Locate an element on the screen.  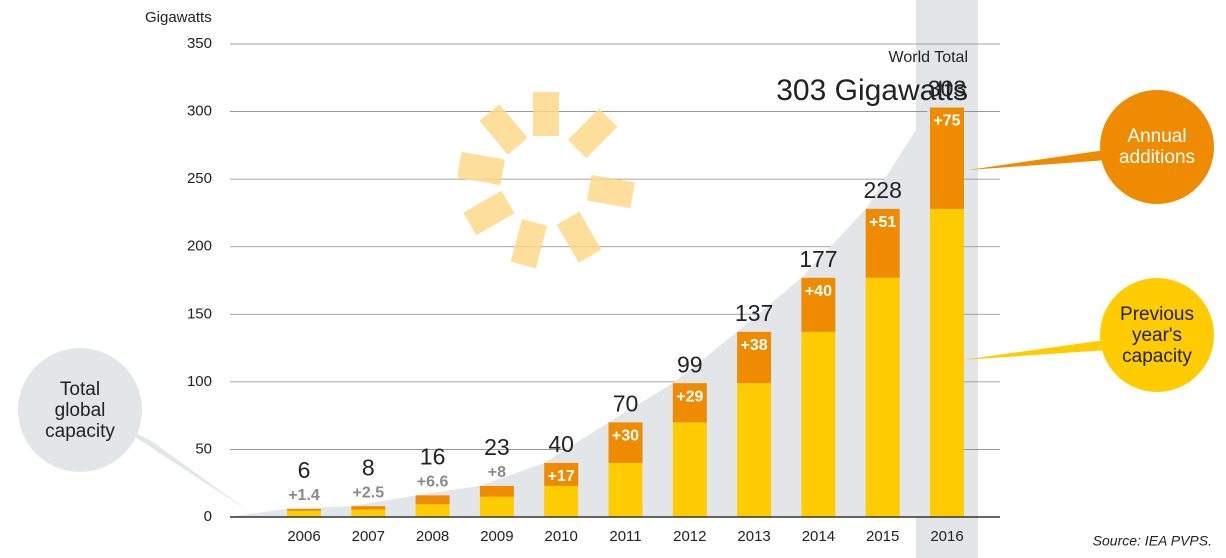
addition-label: +1.4 is located at coordinates (304, 495).